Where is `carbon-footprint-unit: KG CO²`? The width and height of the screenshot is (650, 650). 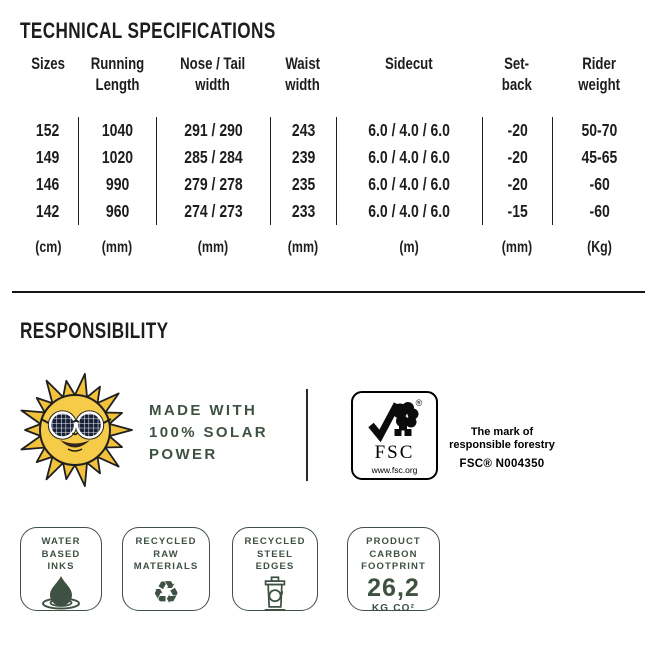
carbon-footprint-unit: KG CO² is located at coordinates (393, 608).